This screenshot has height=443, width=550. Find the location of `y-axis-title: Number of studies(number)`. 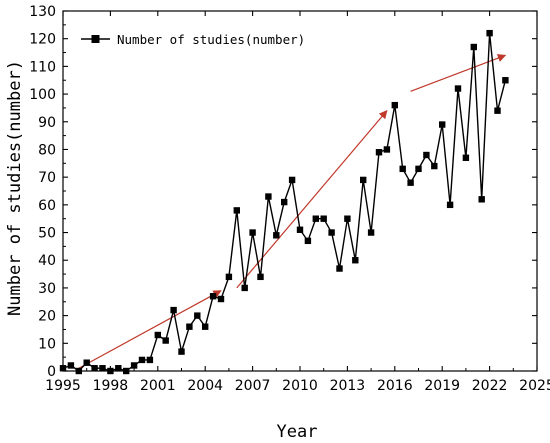

y-axis-title: Number of studies(number) is located at coordinates (15, 188).